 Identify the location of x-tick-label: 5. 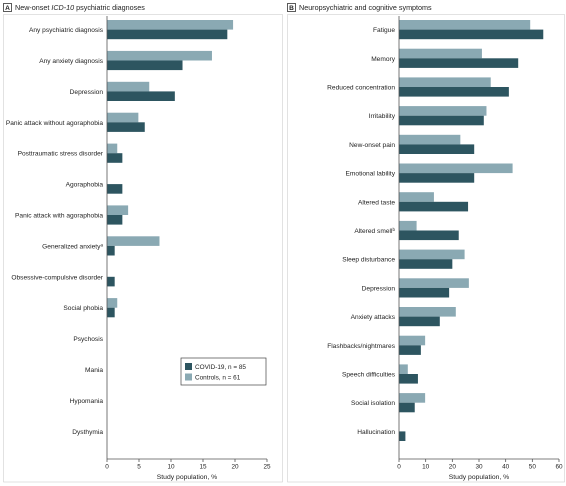
(139, 467).